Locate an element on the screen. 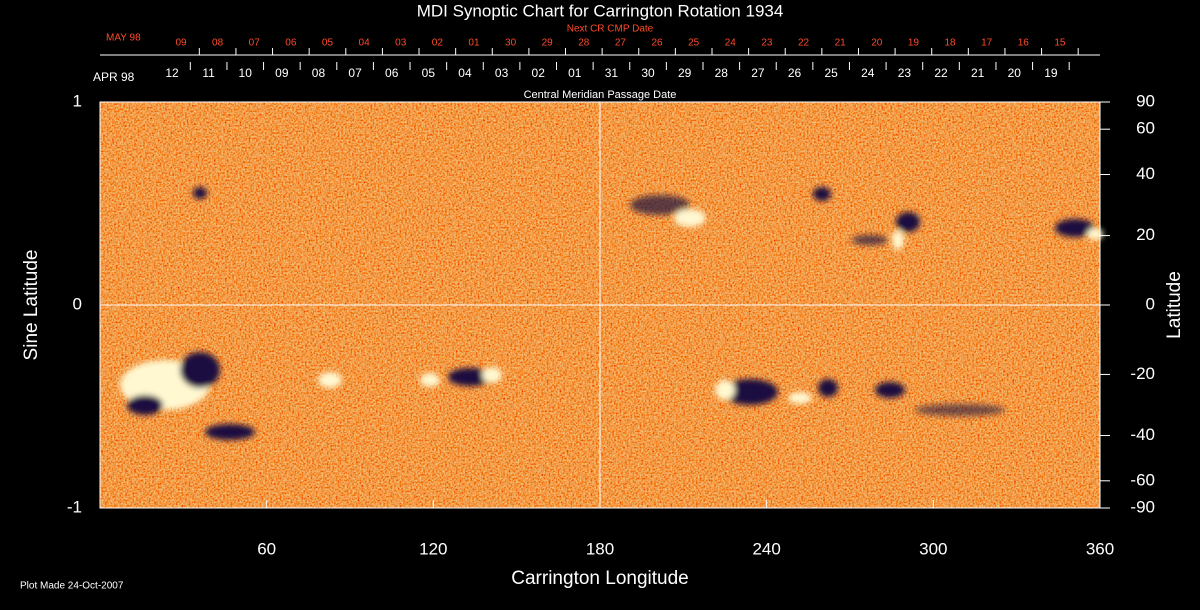 The width and height of the screenshot is (1200, 610). next-cr-date: 06 is located at coordinates (291, 43).